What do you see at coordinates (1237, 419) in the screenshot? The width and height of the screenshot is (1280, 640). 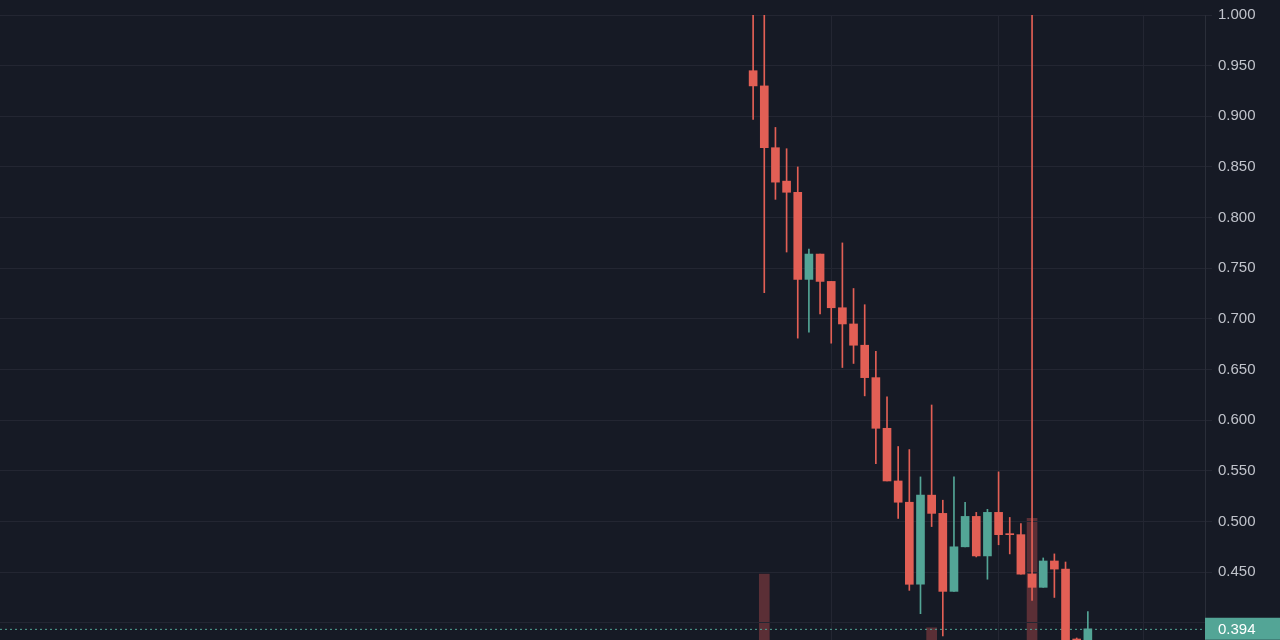 I see `y-tick-label: 0.600` at bounding box center [1237, 419].